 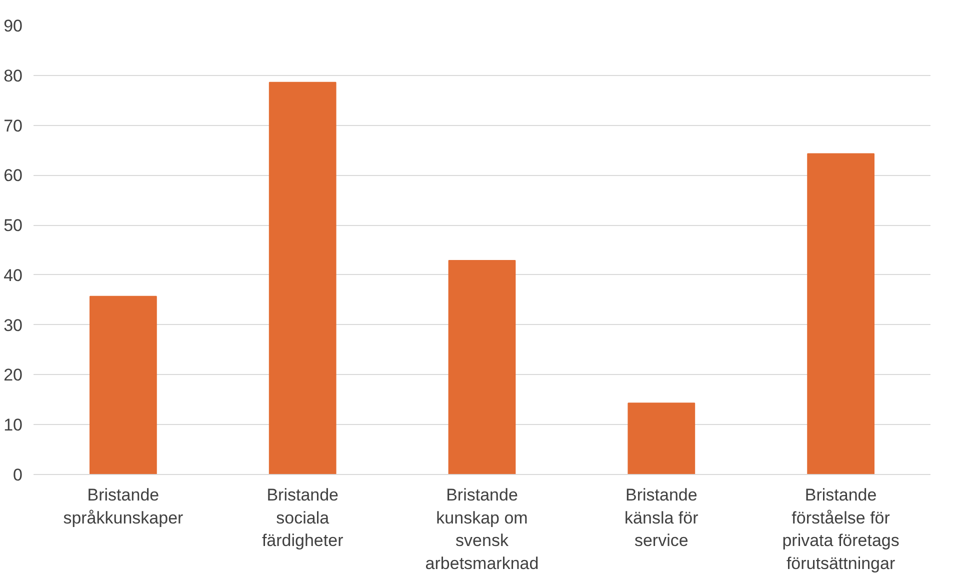 I want to click on y-tick-label: 40, so click(x=13, y=275).